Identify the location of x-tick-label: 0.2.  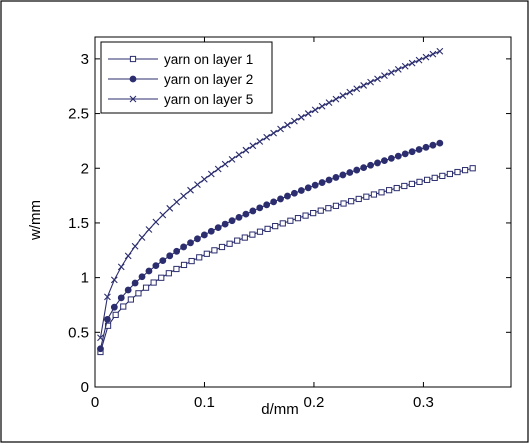
(314, 402).